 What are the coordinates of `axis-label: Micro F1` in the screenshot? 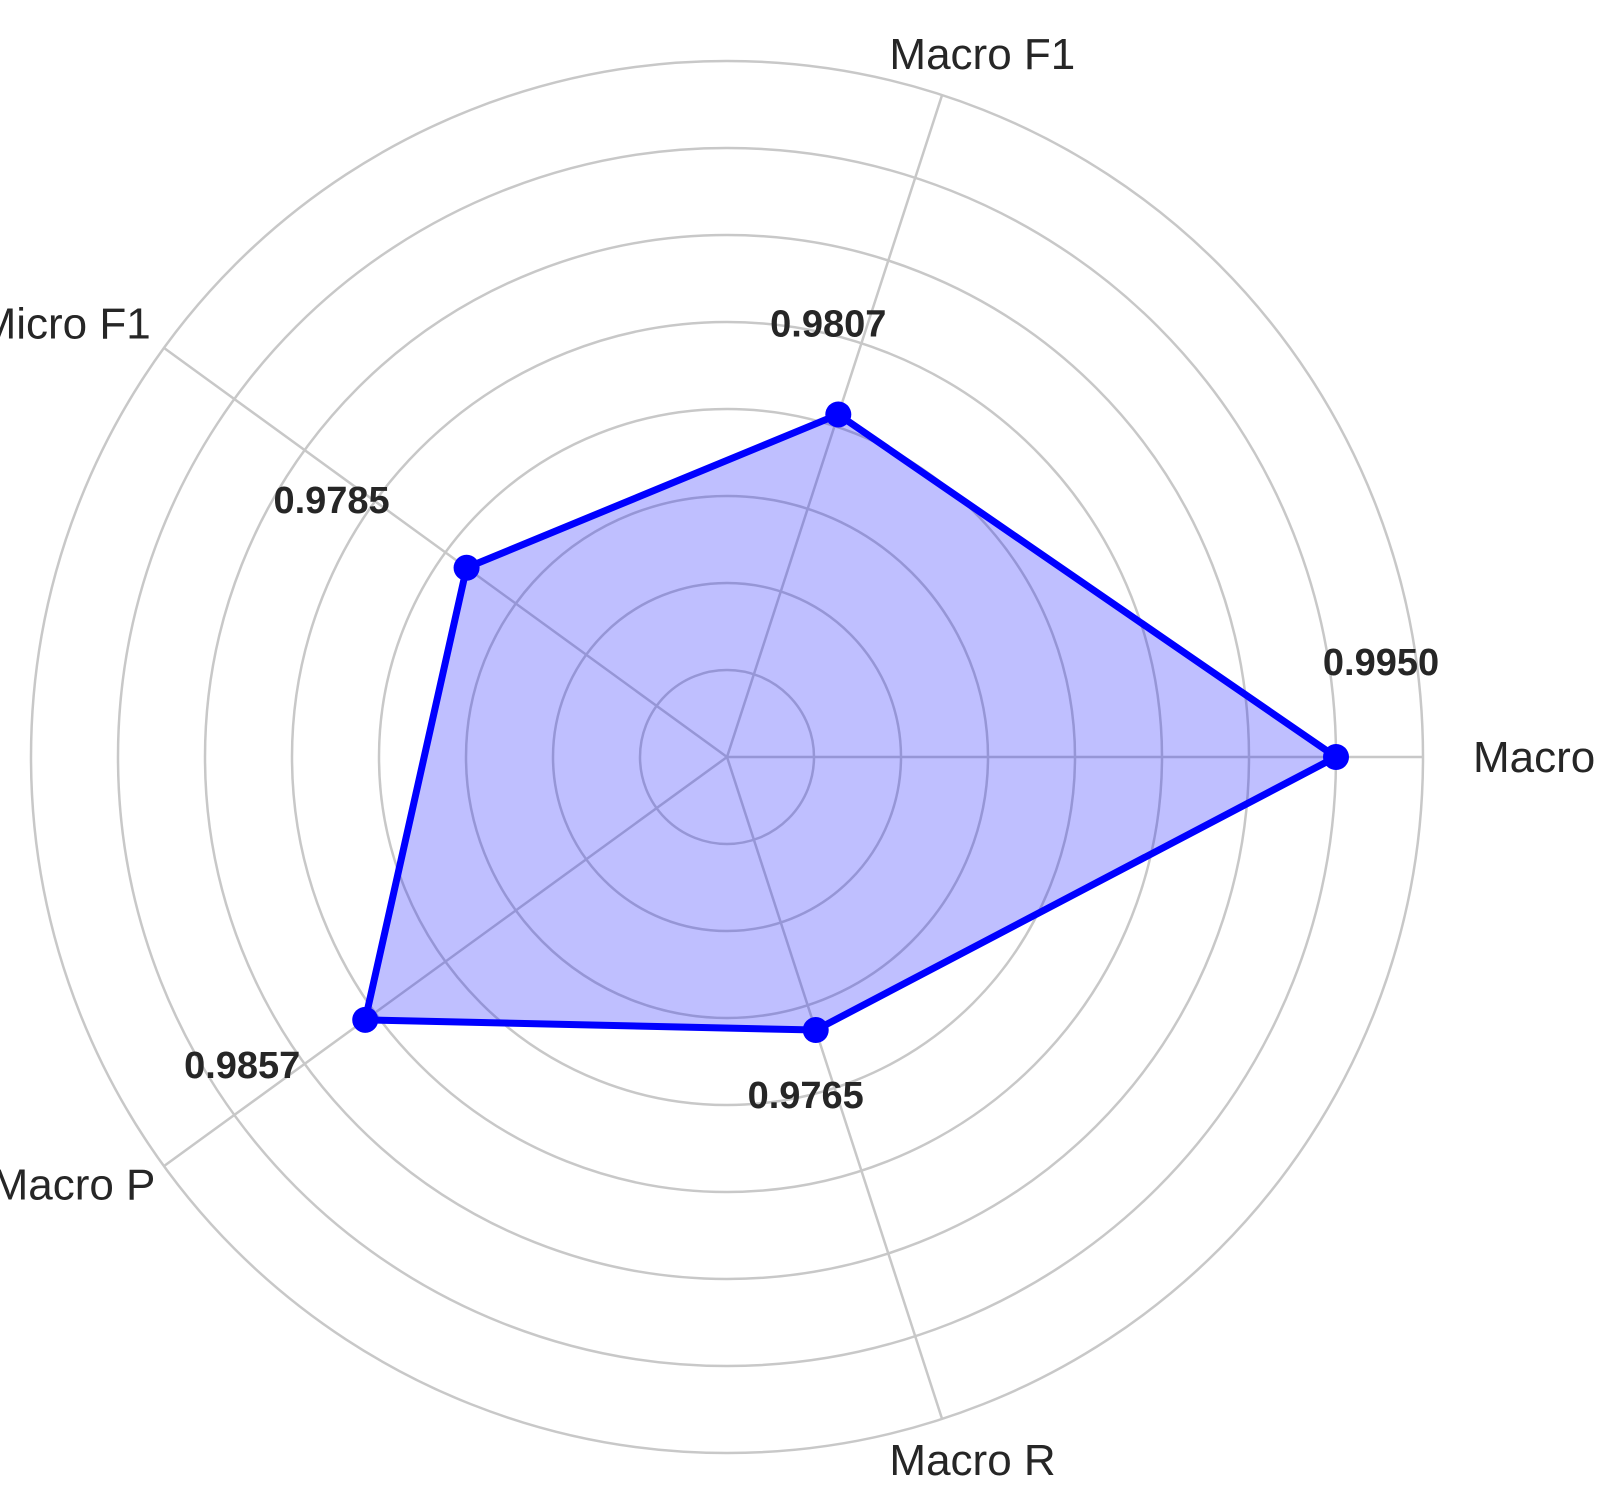 It's located at (75, 323).